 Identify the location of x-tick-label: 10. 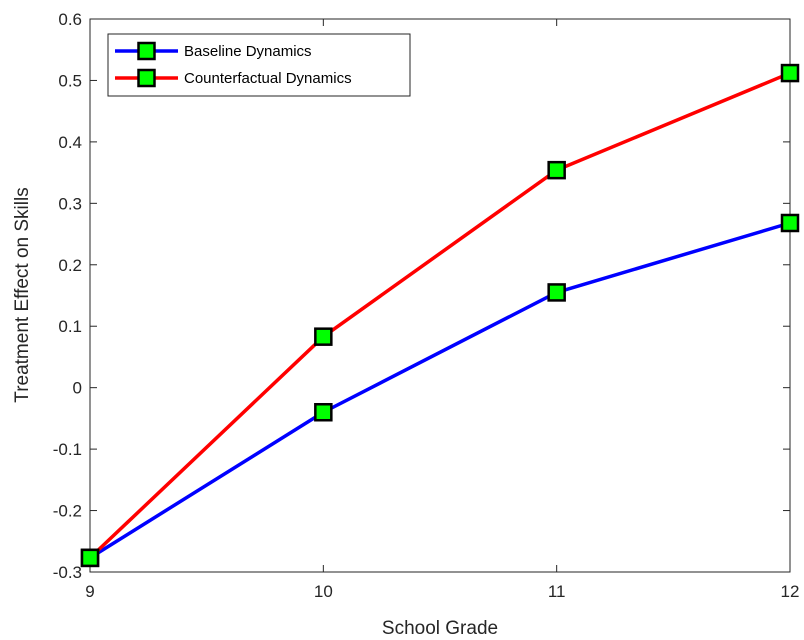
(323, 591).